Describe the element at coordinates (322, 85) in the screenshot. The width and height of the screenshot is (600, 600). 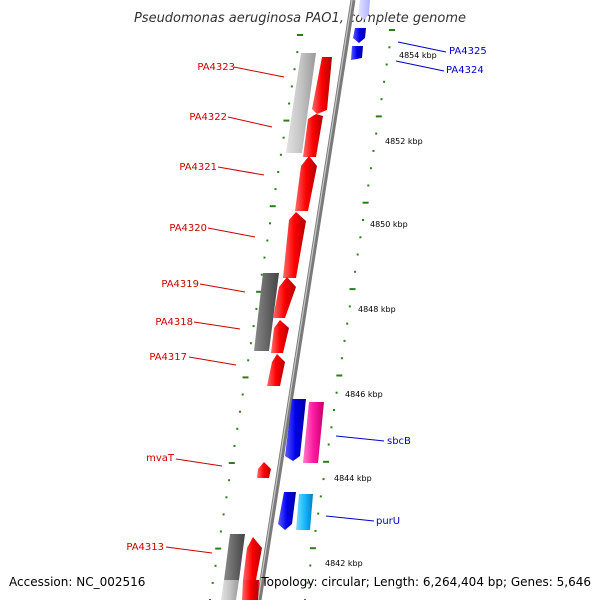
I see `gene-pa4323-arrow` at that location.